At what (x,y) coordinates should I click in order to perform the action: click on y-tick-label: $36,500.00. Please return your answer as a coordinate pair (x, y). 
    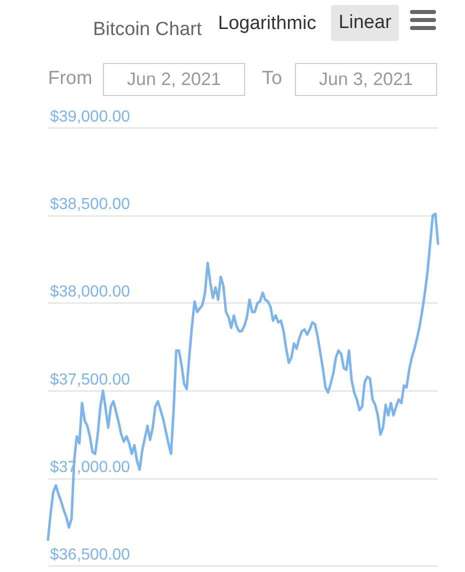
    Looking at the image, I should click on (90, 555).